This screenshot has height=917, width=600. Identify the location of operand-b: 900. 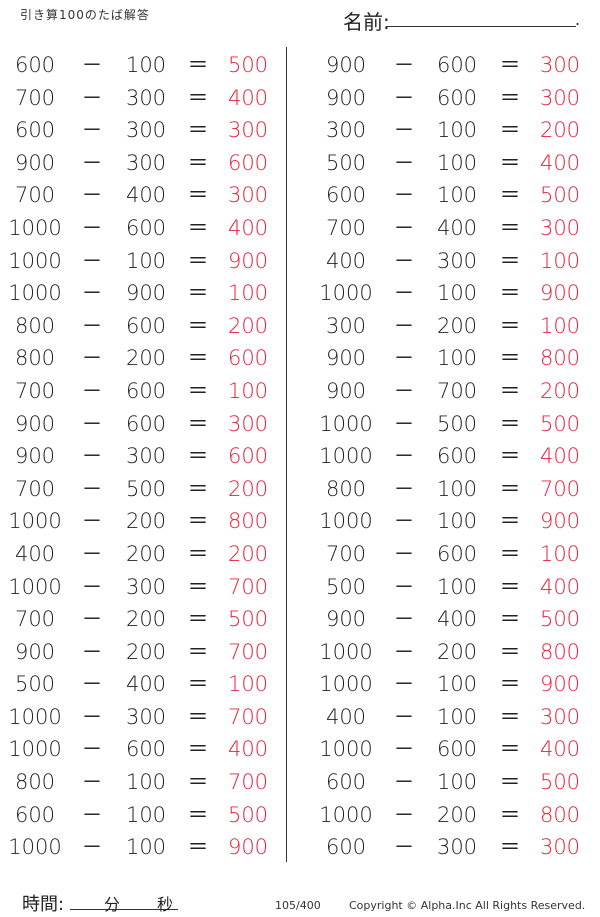
(146, 293).